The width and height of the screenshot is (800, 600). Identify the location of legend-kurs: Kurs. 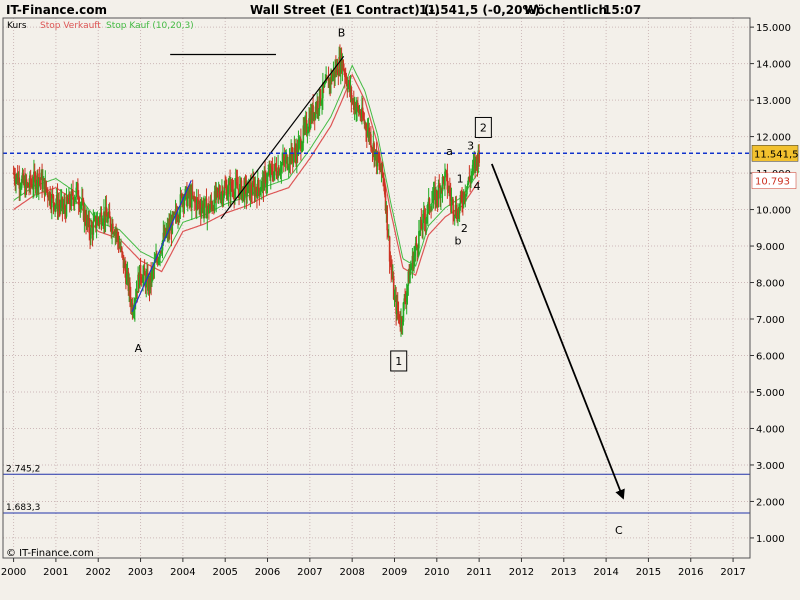
(17, 26).